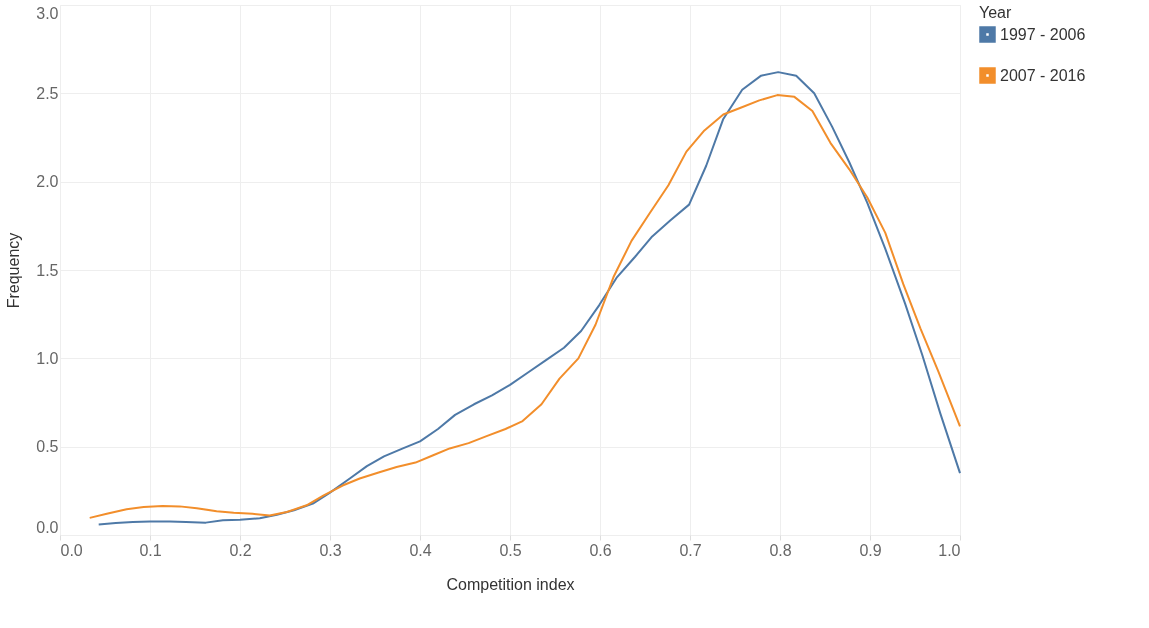 The height and width of the screenshot is (628, 1149). What do you see at coordinates (47, 270) in the screenshot?
I see `y-tick-label: 1.5` at bounding box center [47, 270].